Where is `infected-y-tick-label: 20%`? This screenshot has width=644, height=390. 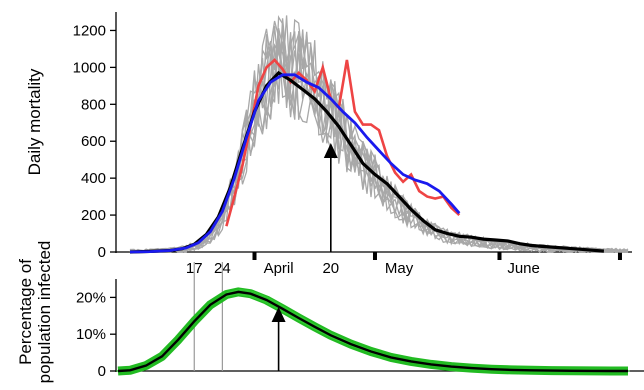 infected-y-tick-label: 20% is located at coordinates (91, 297).